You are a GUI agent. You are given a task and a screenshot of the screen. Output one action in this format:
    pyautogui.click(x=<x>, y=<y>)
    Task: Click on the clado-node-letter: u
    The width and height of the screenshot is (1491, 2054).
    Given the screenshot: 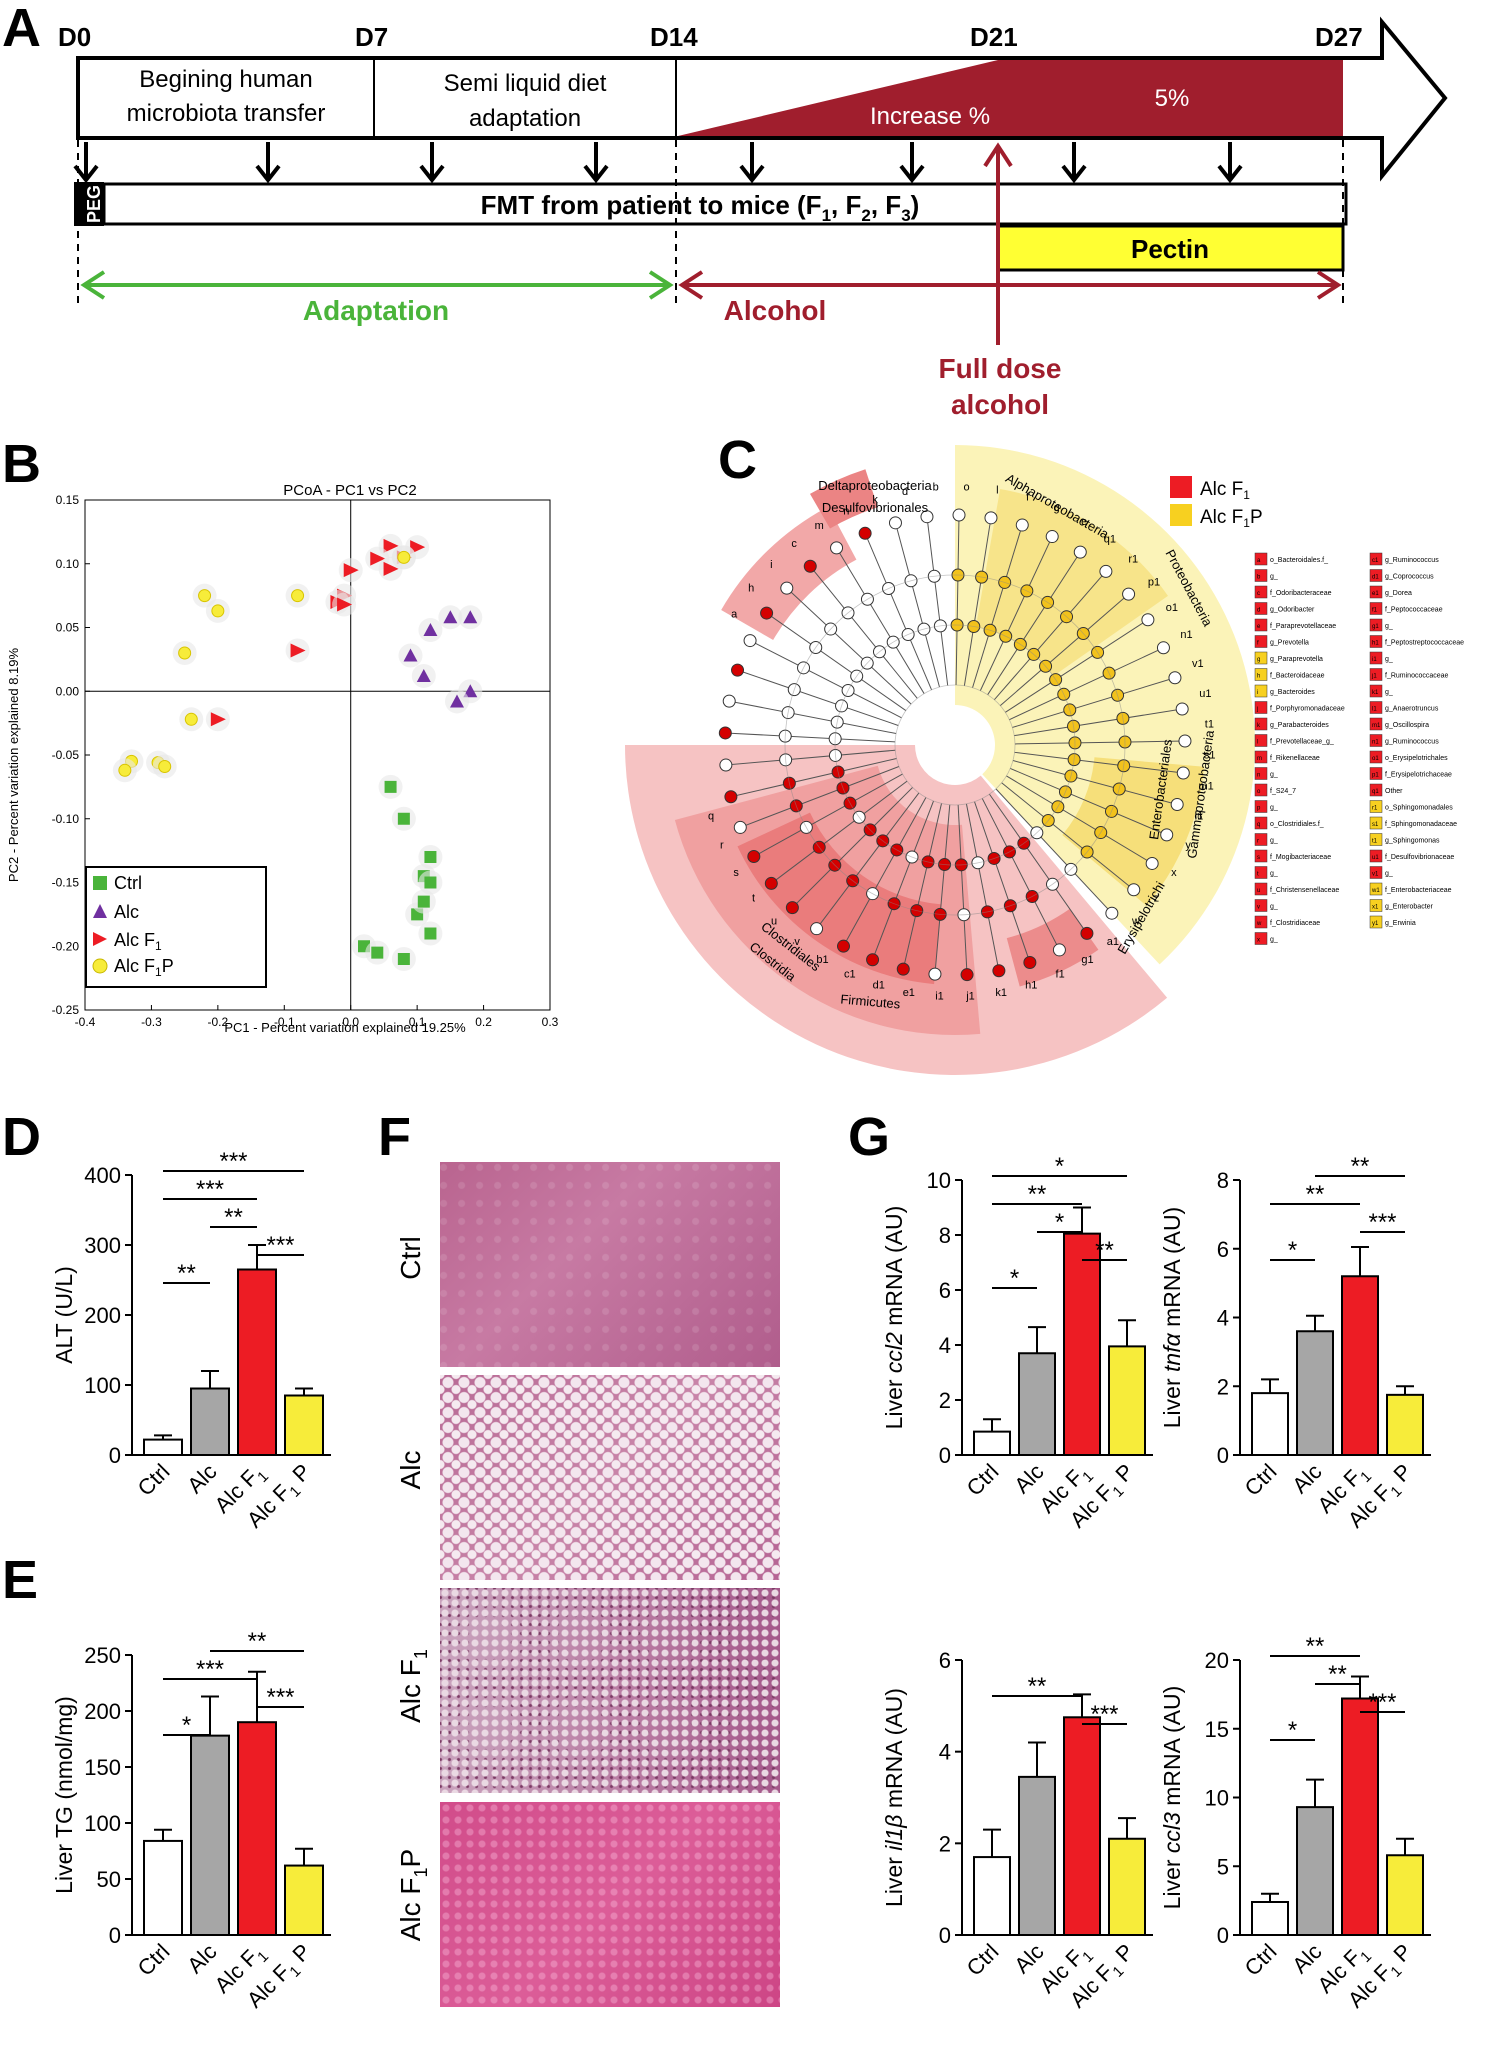 What is the action you would take?
    pyautogui.click(x=774, y=922)
    